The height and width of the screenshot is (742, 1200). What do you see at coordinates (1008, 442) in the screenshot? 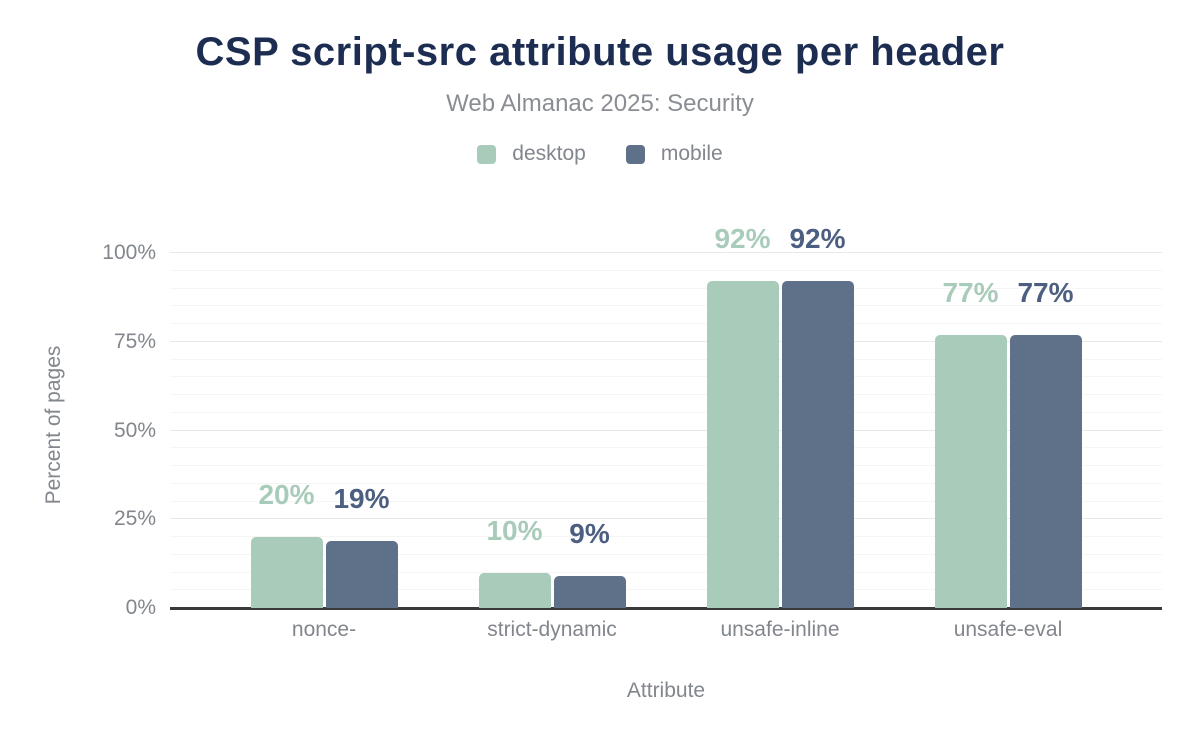
I see `bar-group-unsafe-eval: 77% 77%` at bounding box center [1008, 442].